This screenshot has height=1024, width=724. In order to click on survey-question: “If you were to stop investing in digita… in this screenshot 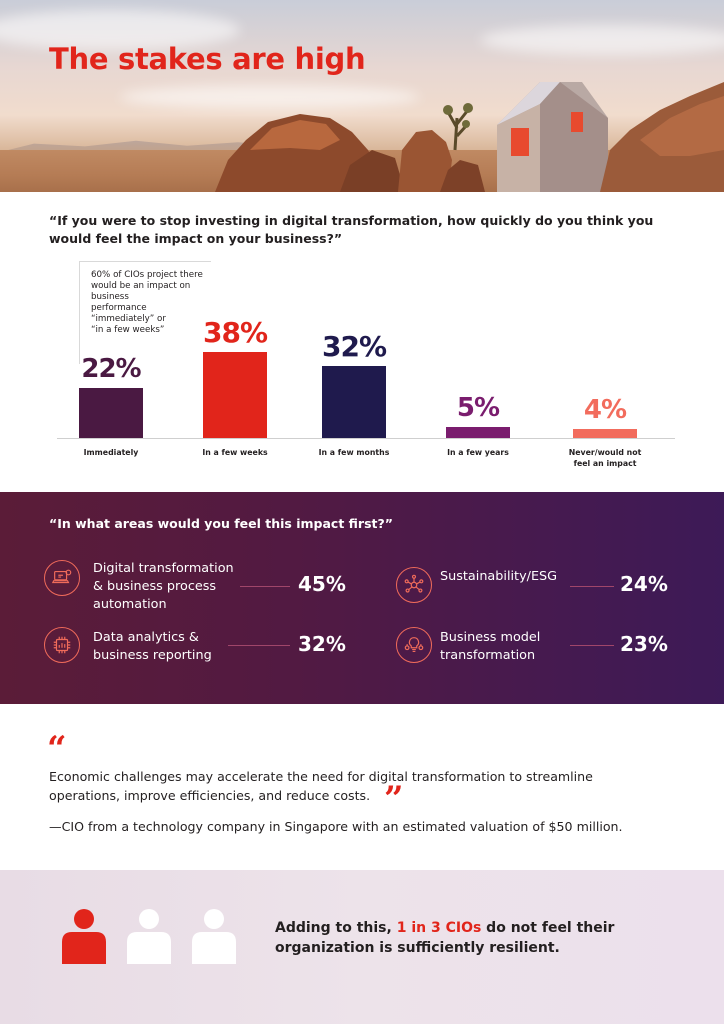, I will do `click(351, 229)`.